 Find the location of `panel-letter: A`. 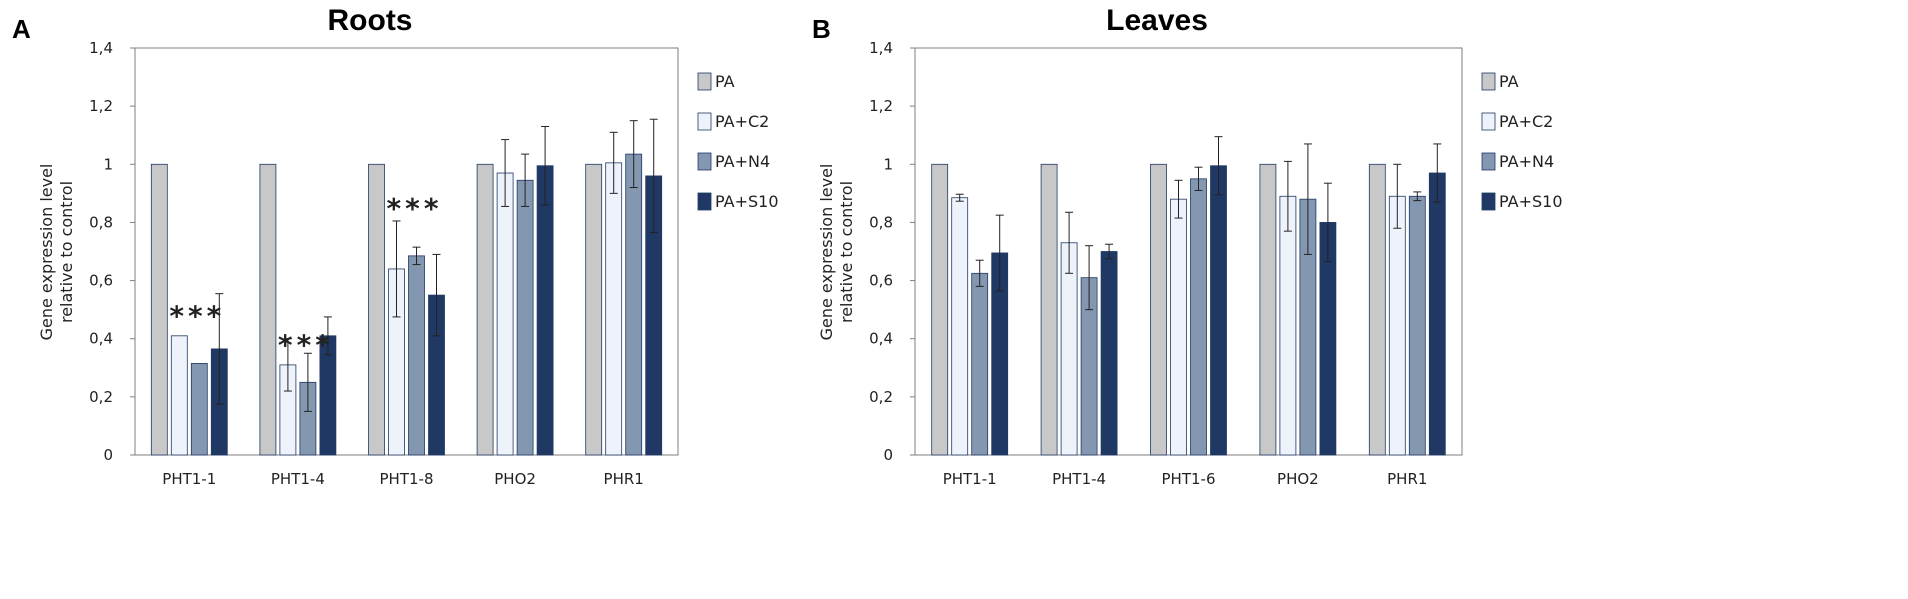

panel-letter: A is located at coordinates (21, 29).